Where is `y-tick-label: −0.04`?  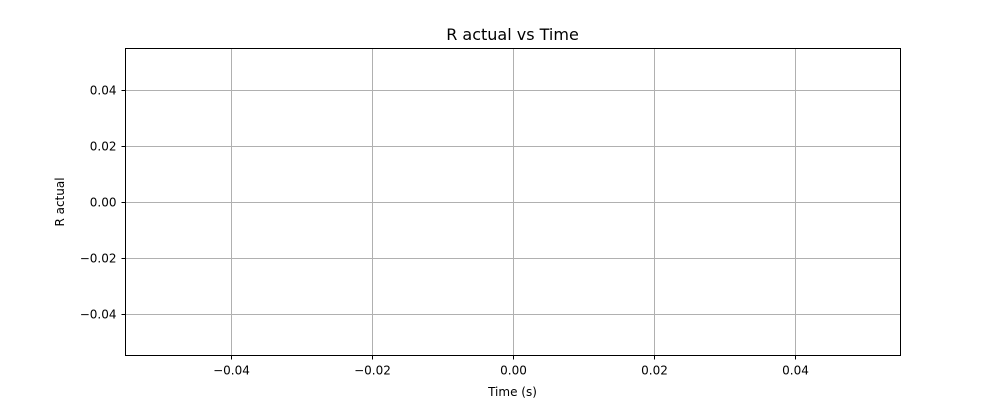 y-tick-label: −0.04 is located at coordinates (98, 315).